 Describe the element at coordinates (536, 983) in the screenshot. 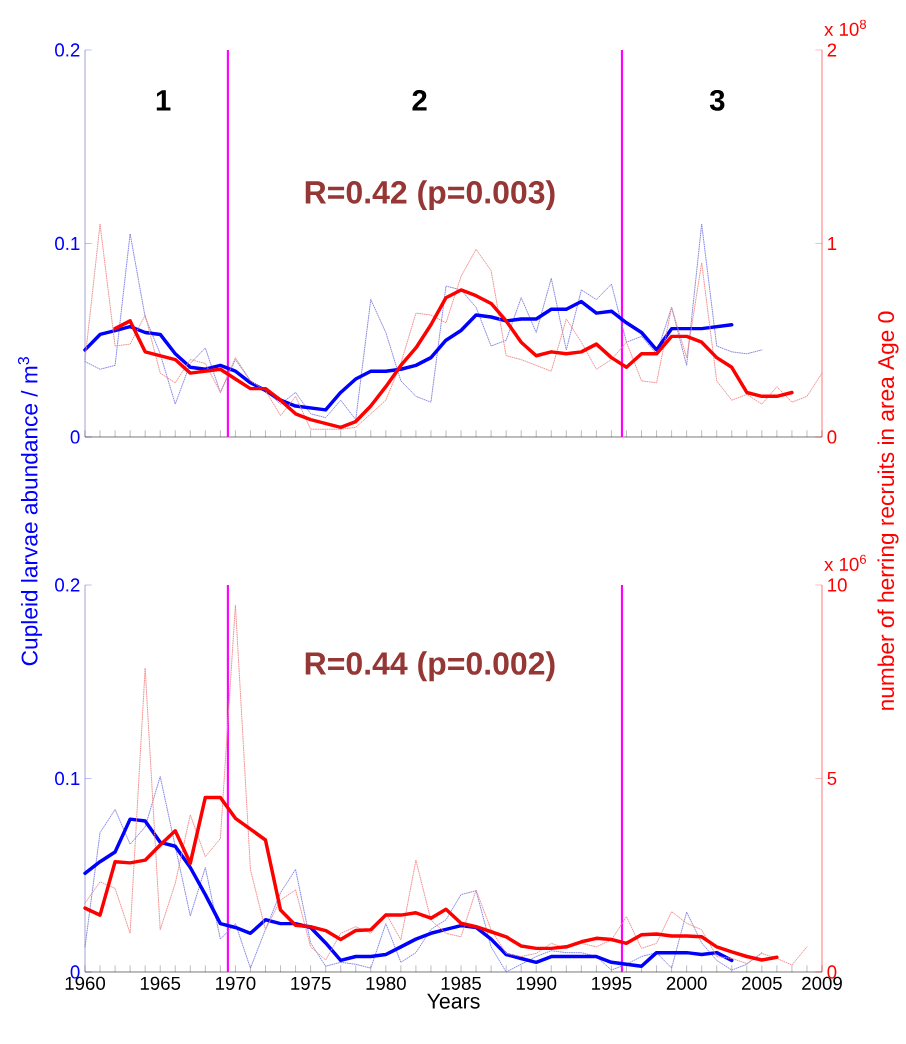

I see `x-tick-label: 1990` at that location.